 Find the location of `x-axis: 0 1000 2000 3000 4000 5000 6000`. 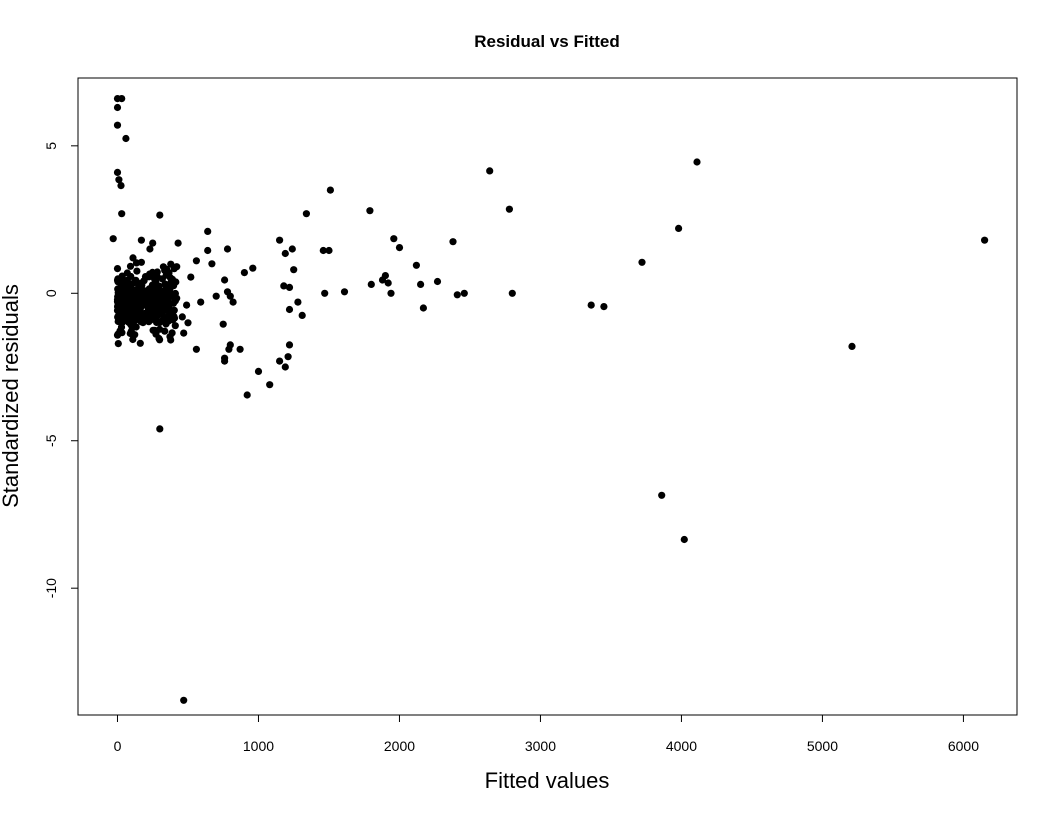

x-axis: 0 1000 2000 3000 4000 5000 6000 is located at coordinates (546, 734).